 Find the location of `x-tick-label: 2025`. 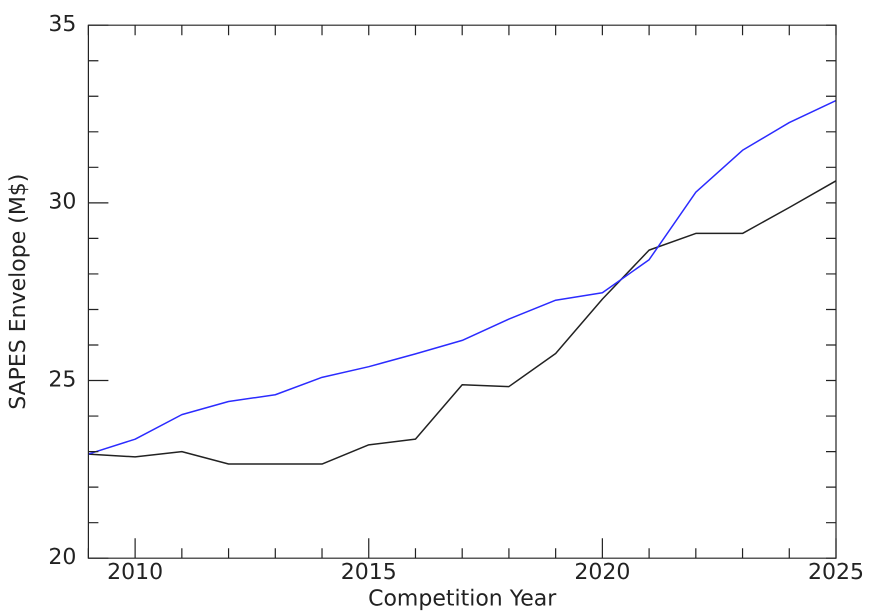

x-tick-label: 2025 is located at coordinates (836, 573).